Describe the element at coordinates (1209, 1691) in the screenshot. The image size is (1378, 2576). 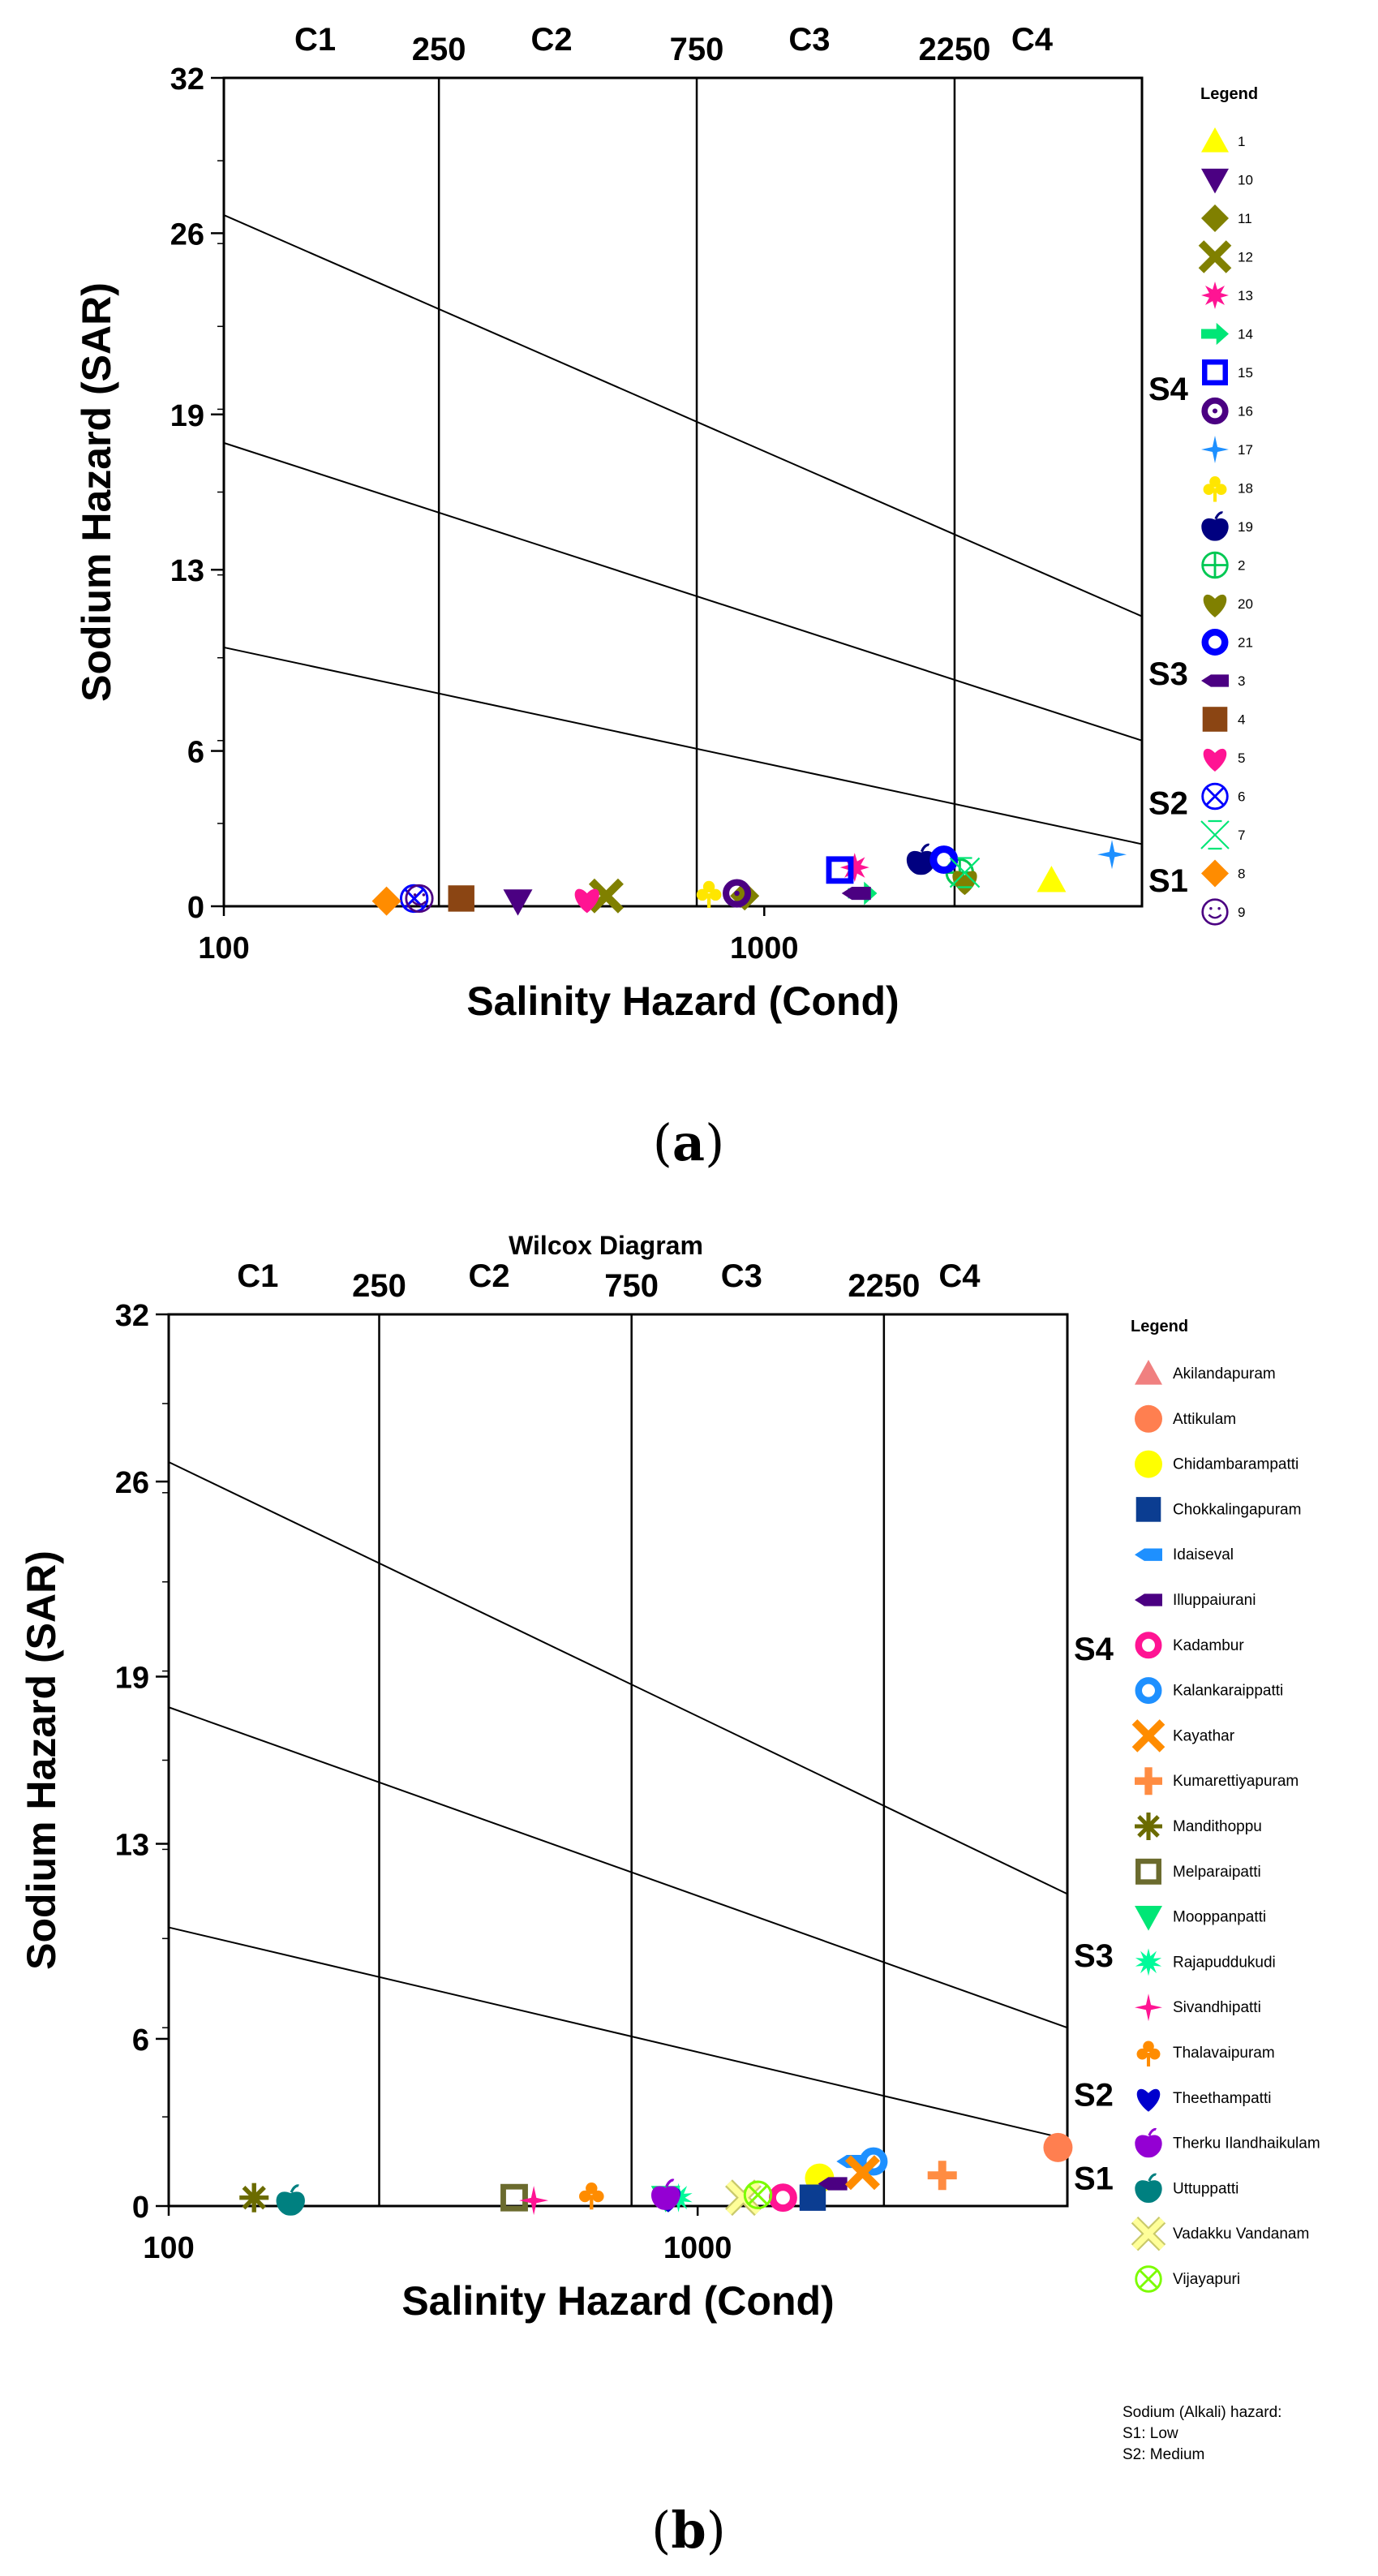
I see `legend-item: Kalankaraippatti` at that location.